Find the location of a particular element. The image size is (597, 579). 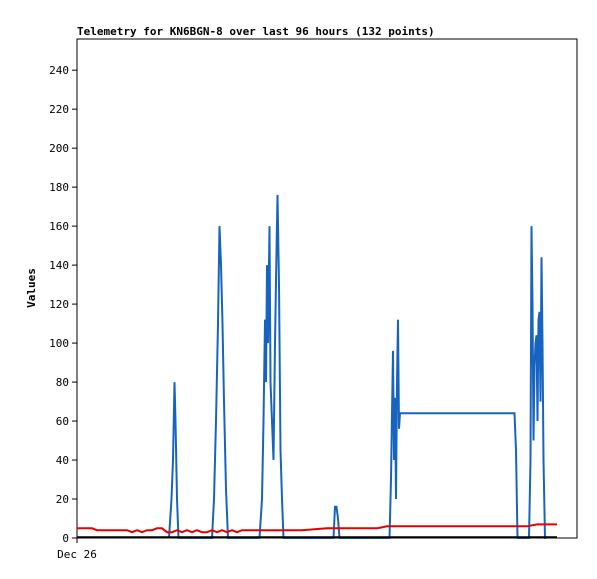

x-axis-ticks: Dec 26 is located at coordinates (77, 549).